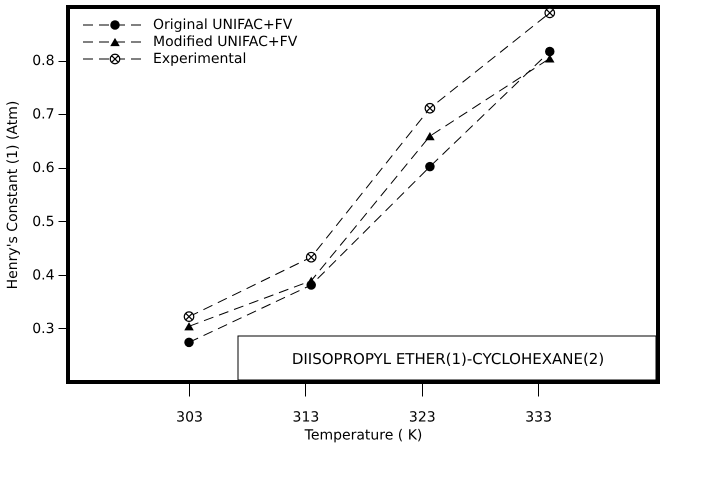 The width and height of the screenshot is (711, 477). I want to click on y-tick-label: 0.6, so click(43, 168).